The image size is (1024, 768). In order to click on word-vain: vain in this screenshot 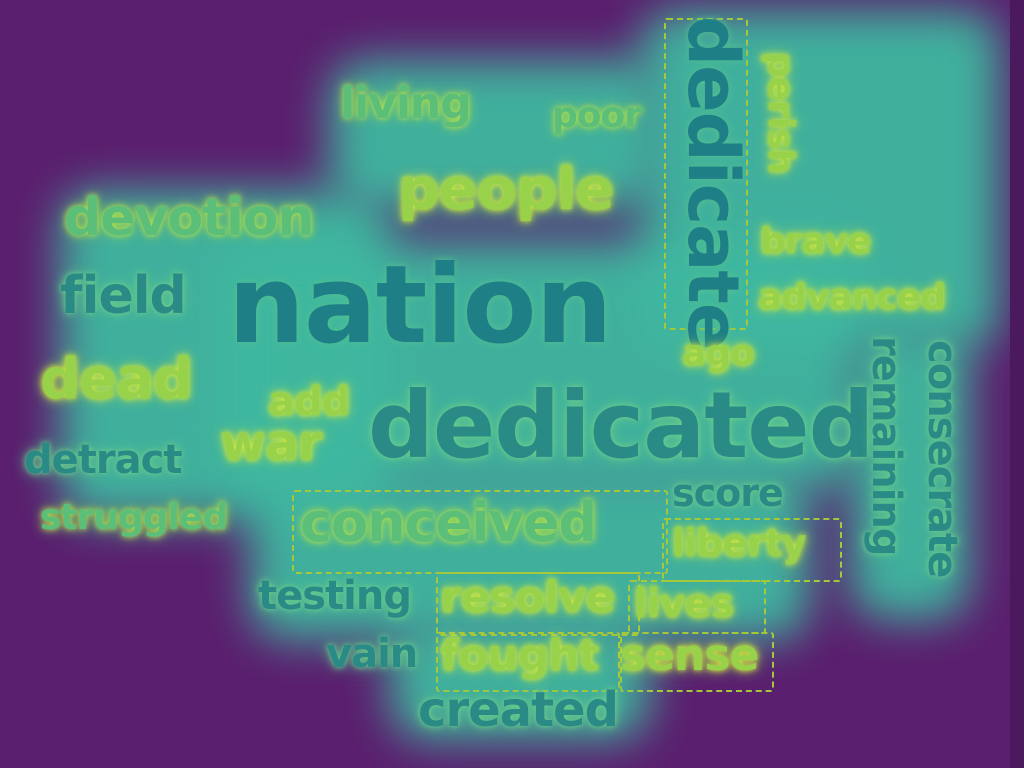, I will do `click(372, 654)`.